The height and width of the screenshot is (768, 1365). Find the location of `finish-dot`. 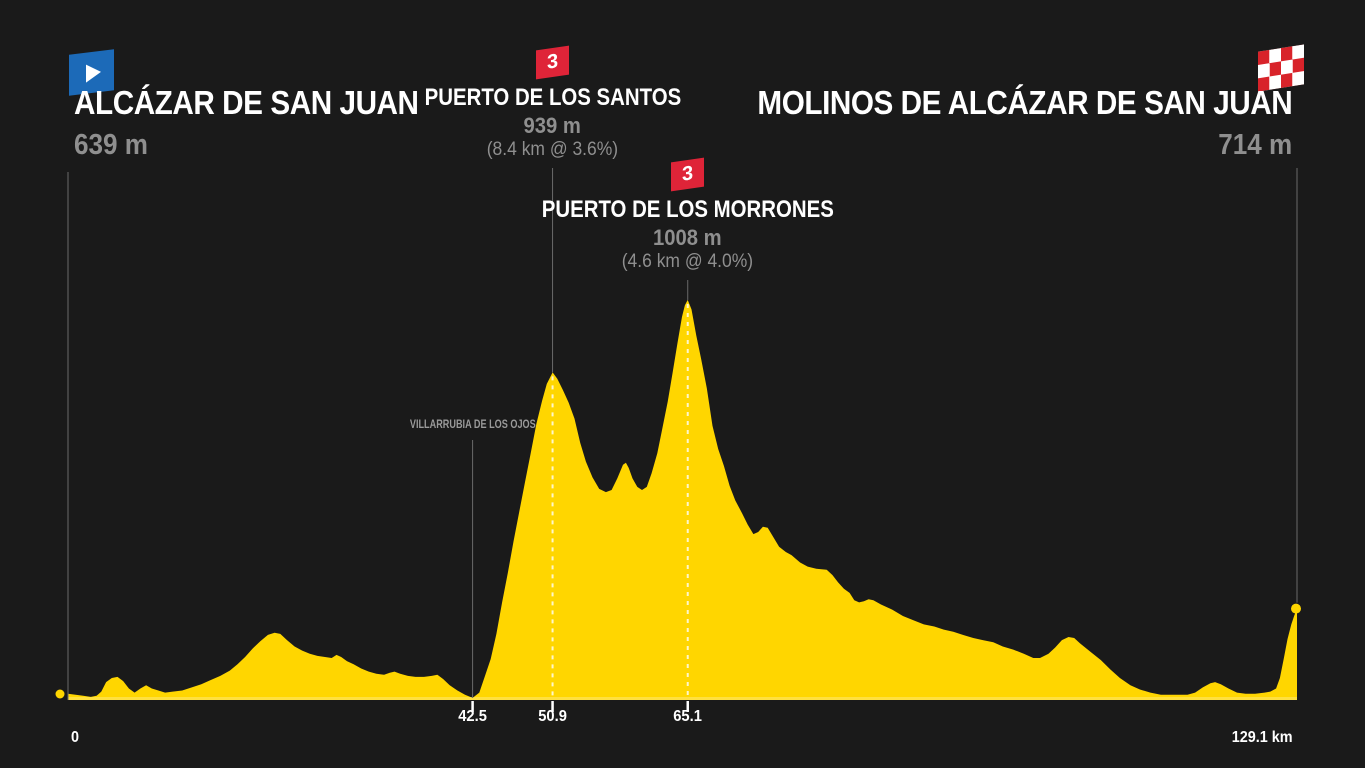

finish-dot is located at coordinates (1296, 608).